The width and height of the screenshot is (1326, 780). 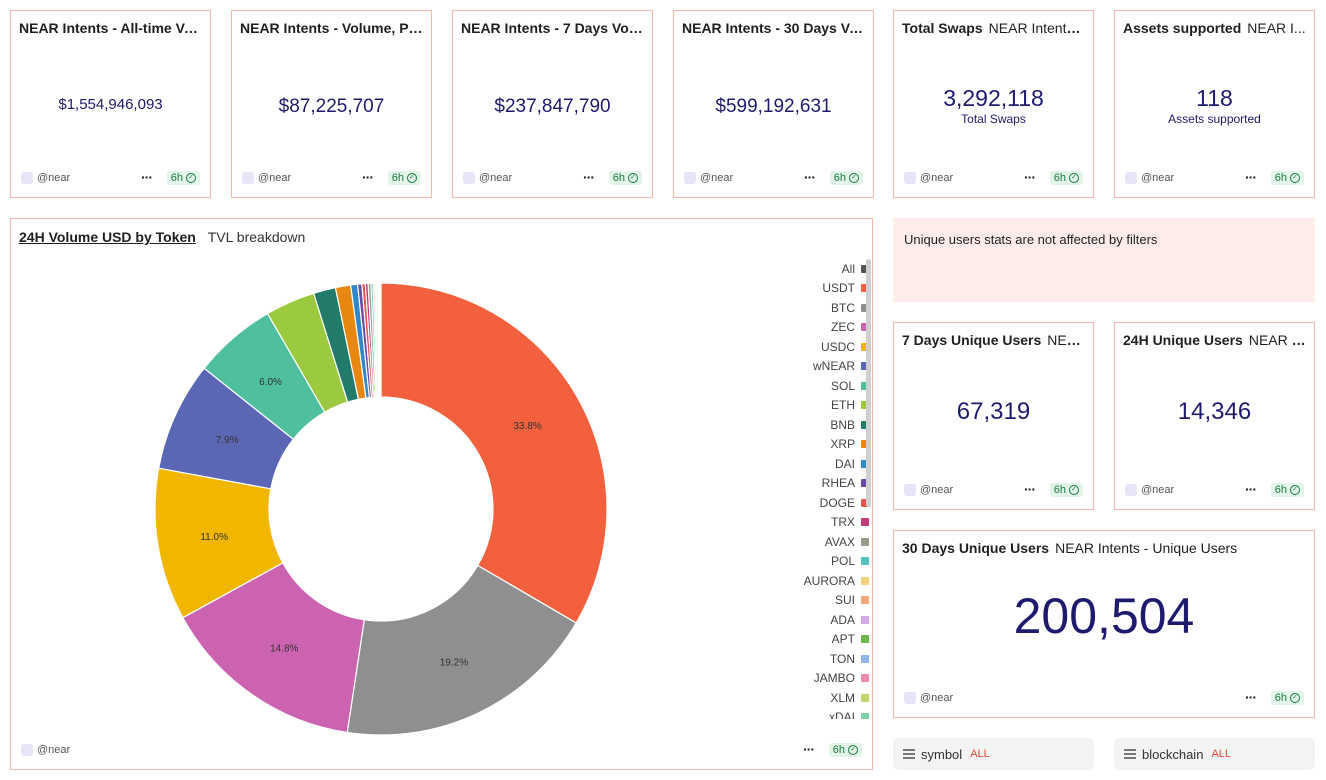 What do you see at coordinates (842, 444) in the screenshot?
I see `legend-label: XRP` at bounding box center [842, 444].